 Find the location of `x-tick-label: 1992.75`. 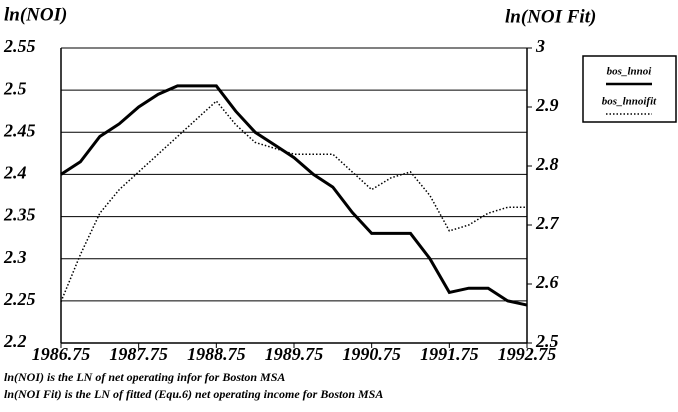

x-tick-label: 1992.75 is located at coordinates (527, 354).